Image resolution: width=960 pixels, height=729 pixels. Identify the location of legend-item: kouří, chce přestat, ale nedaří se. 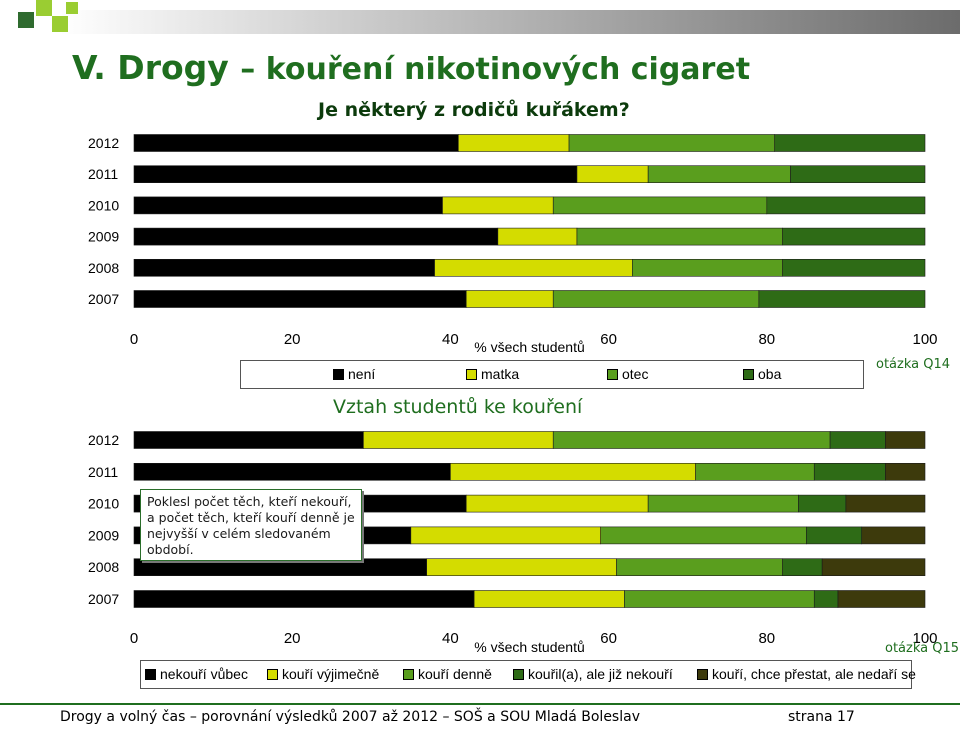
(806, 674).